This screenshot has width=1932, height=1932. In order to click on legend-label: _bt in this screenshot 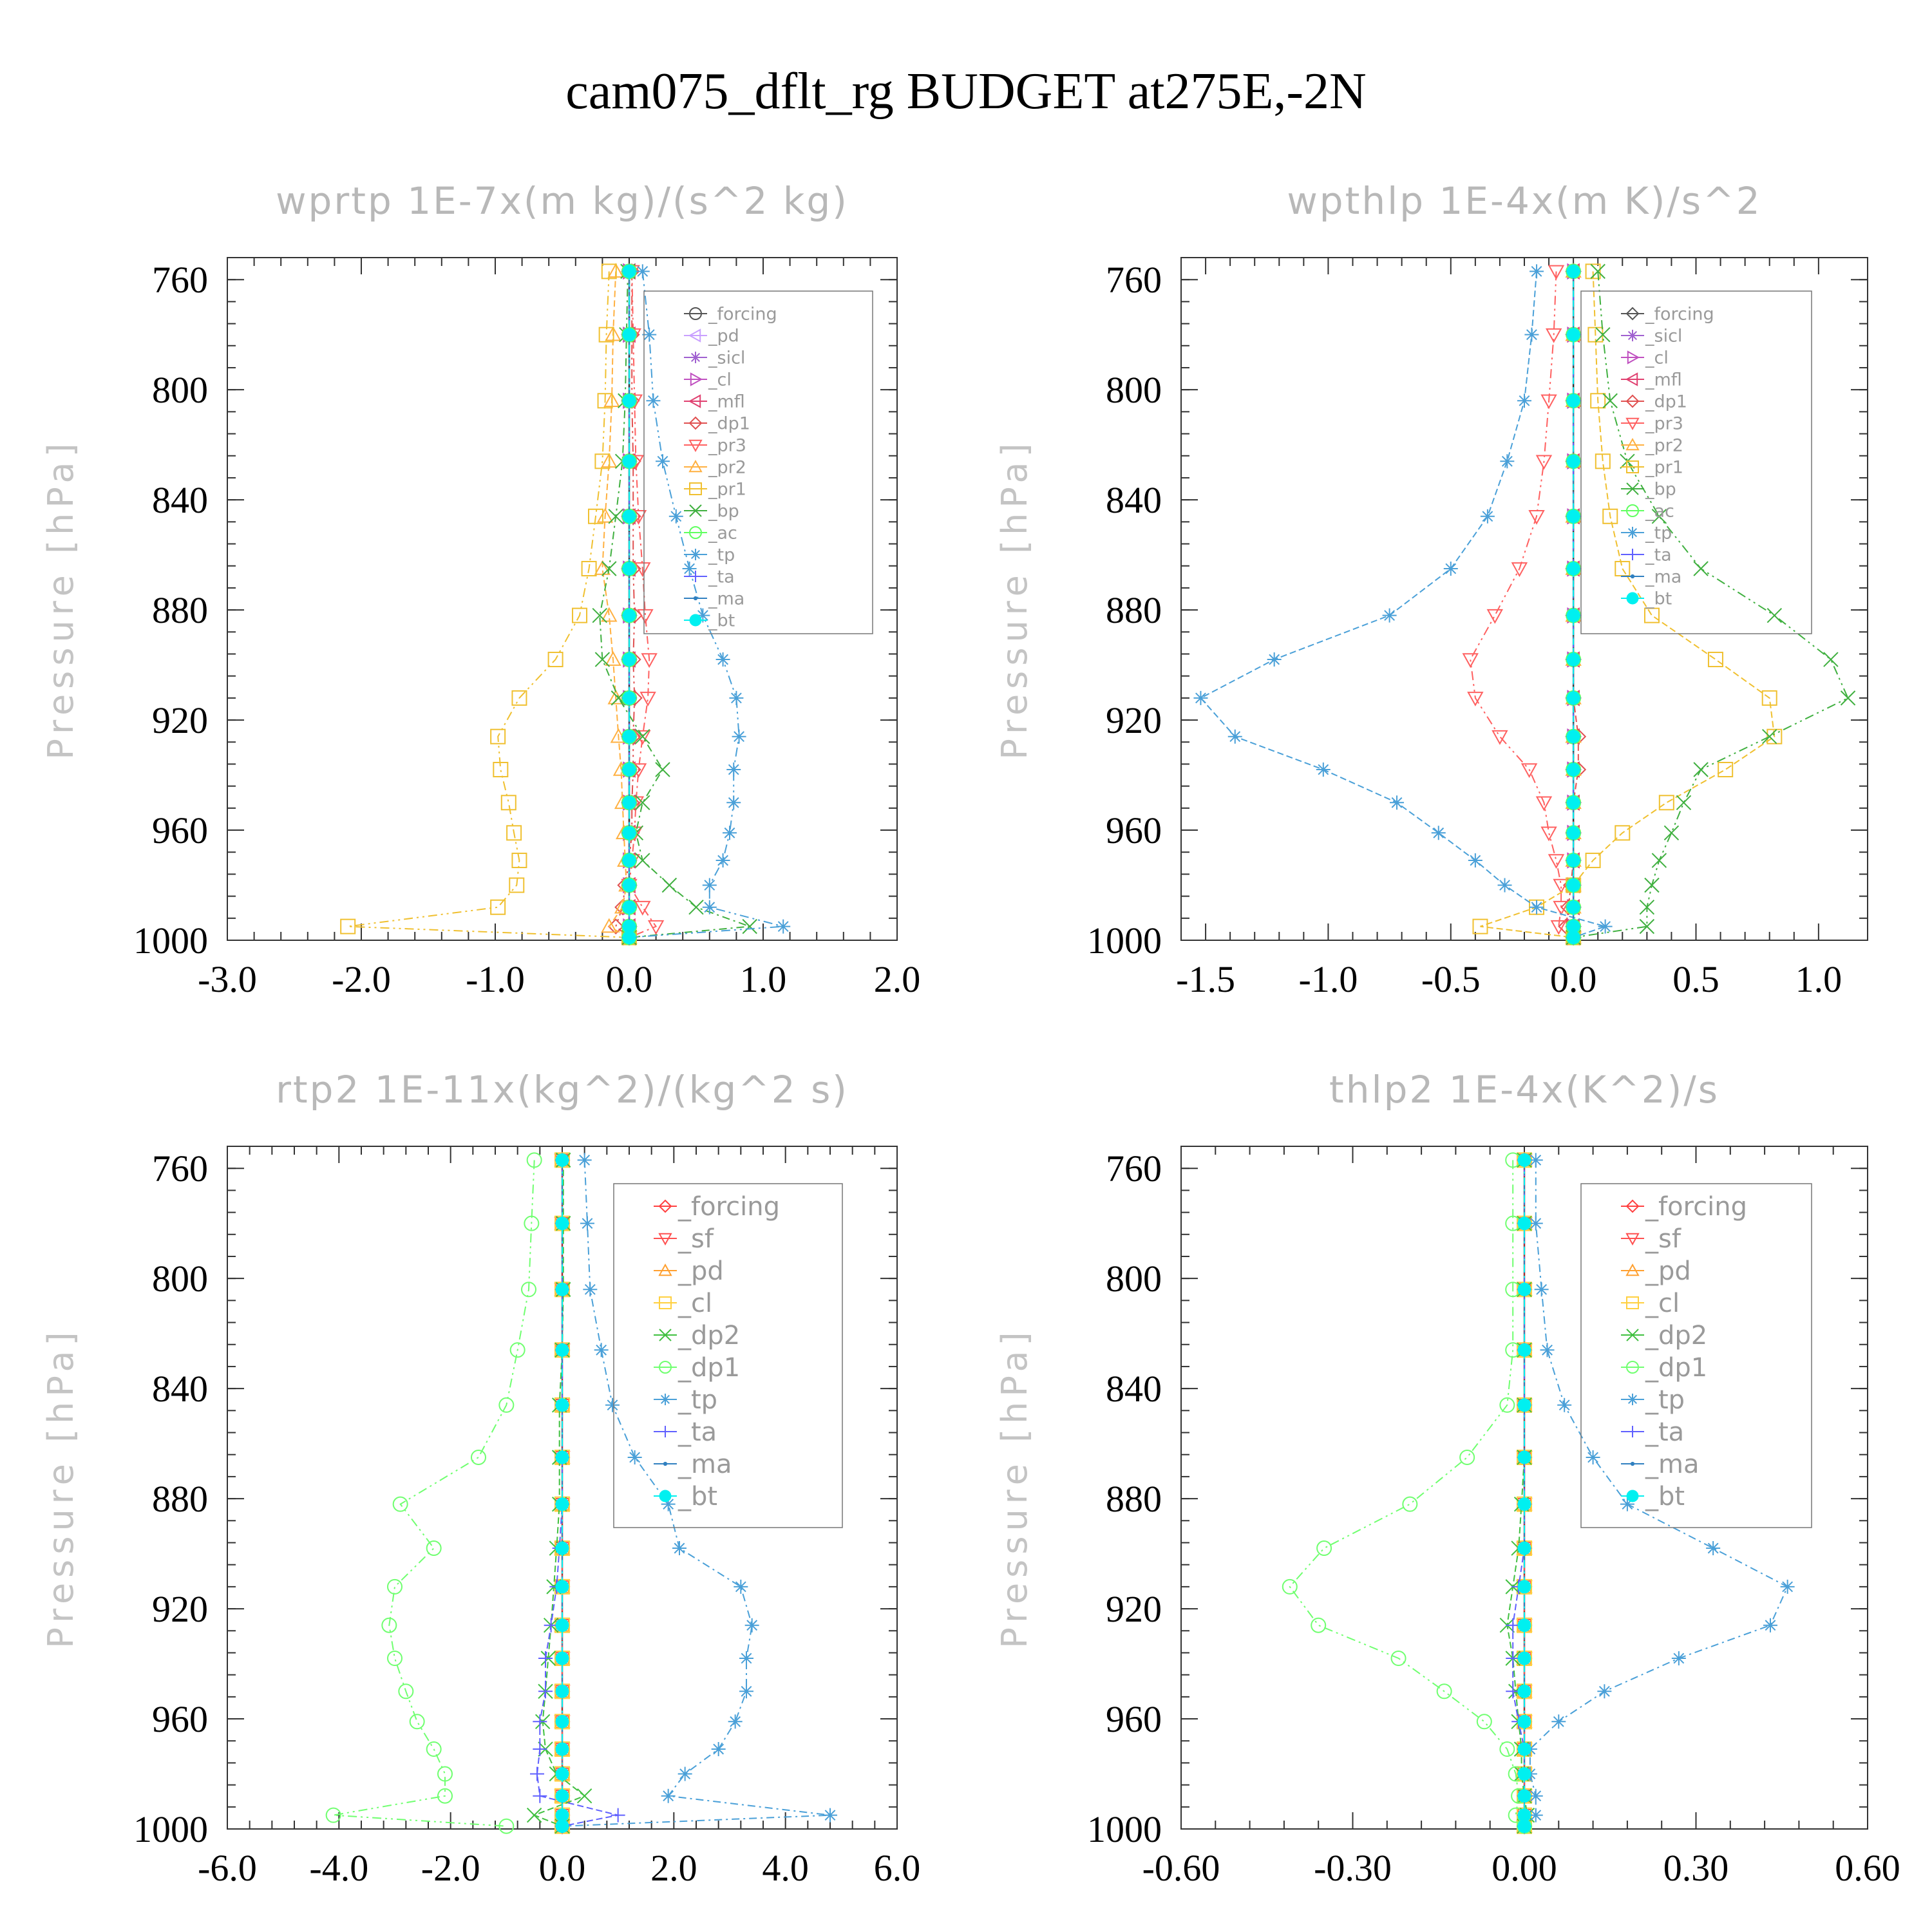, I will do `click(697, 1496)`.